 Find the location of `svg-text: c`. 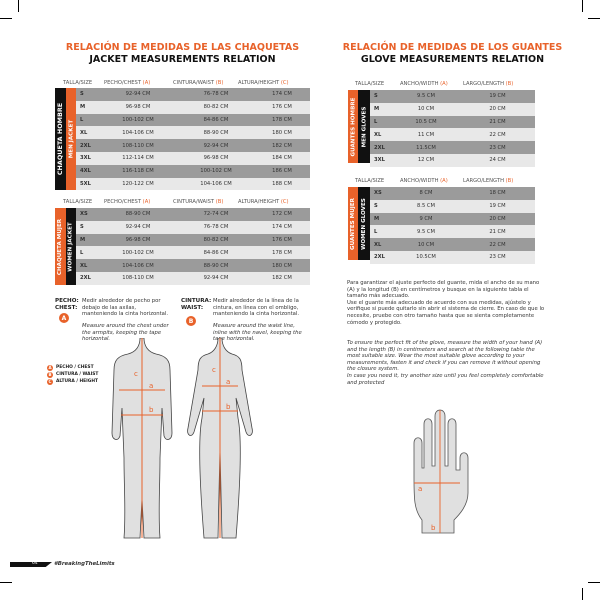

svg-text: c is located at coordinates (214, 370).